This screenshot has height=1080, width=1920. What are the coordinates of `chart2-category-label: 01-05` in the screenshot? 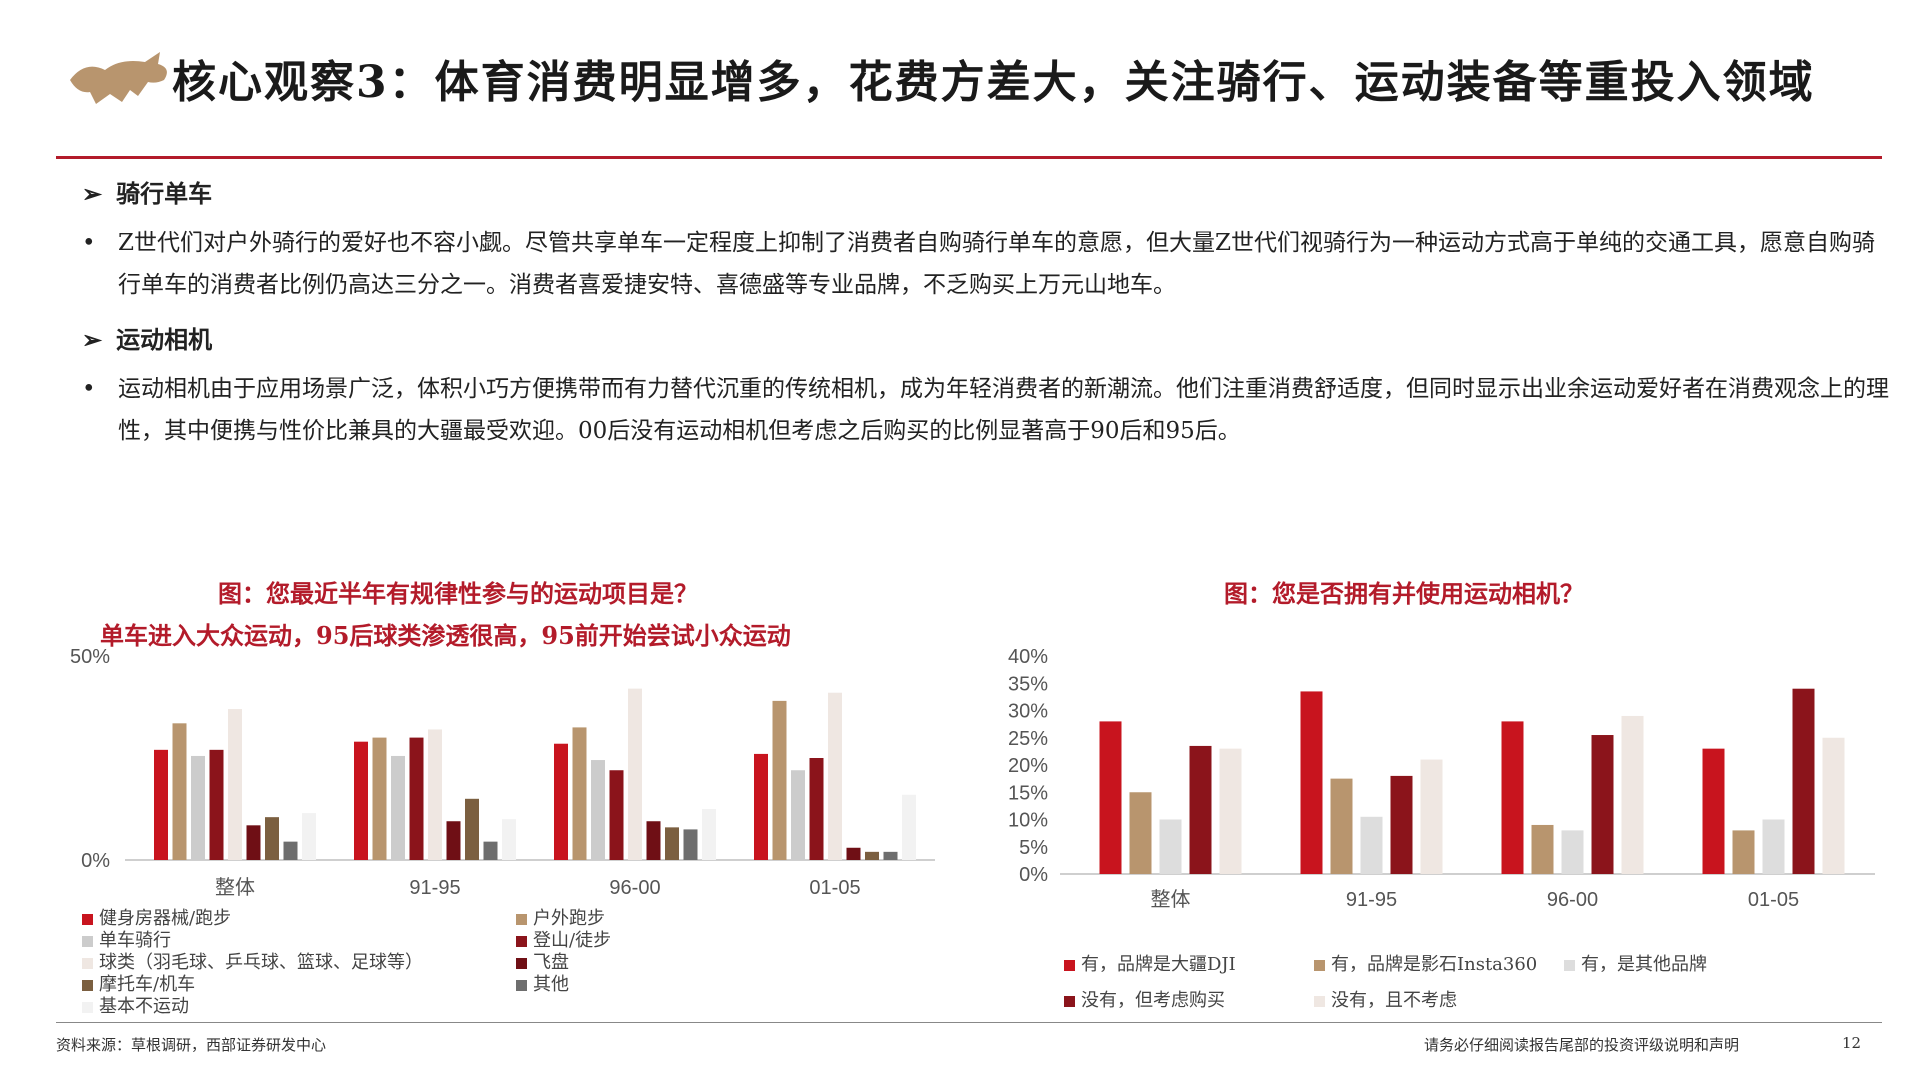 It's located at (1773, 900).